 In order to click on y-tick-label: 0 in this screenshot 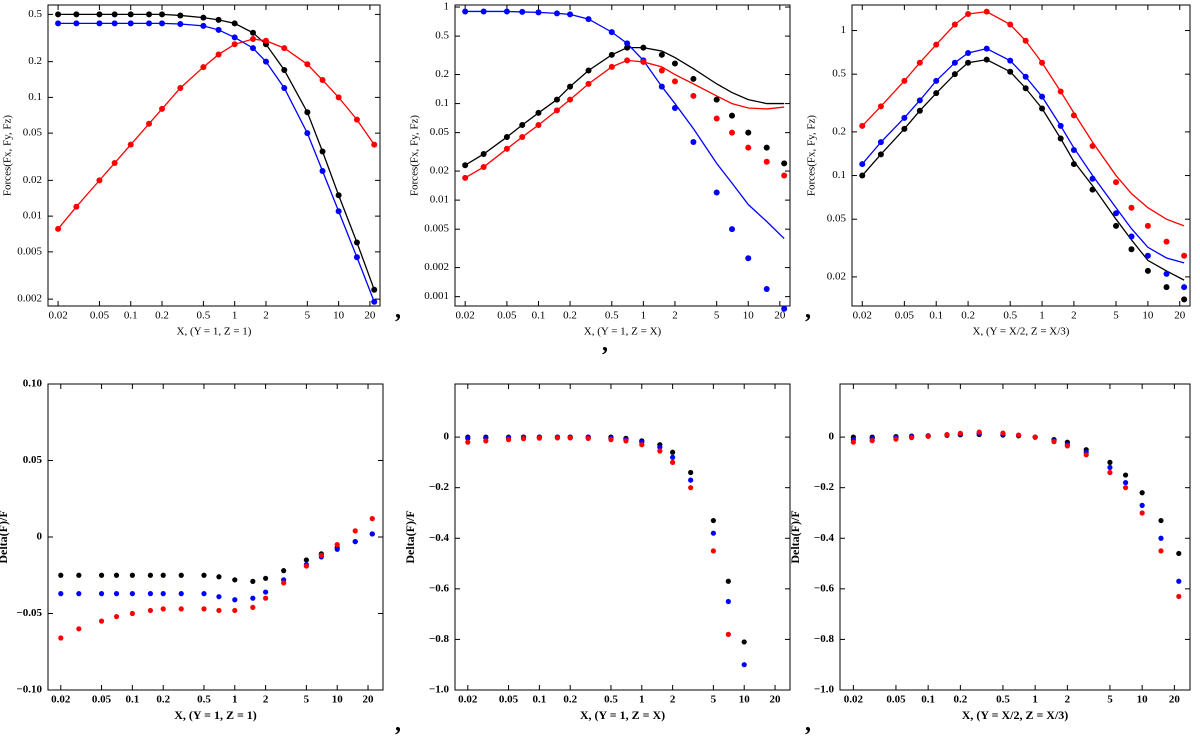, I will do `click(40, 537)`.